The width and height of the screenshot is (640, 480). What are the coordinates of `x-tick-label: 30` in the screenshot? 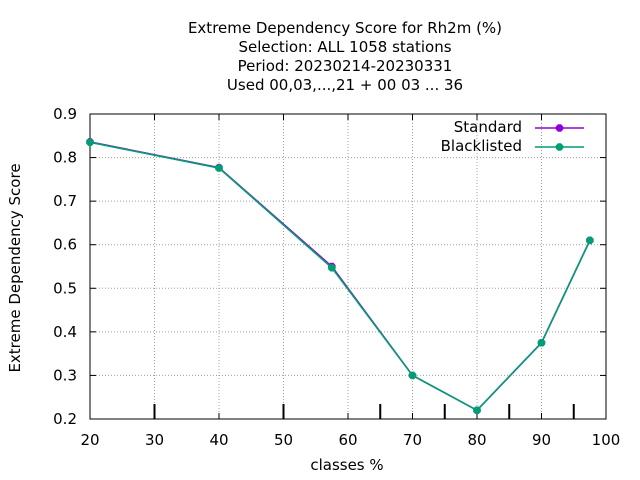 It's located at (154, 440).